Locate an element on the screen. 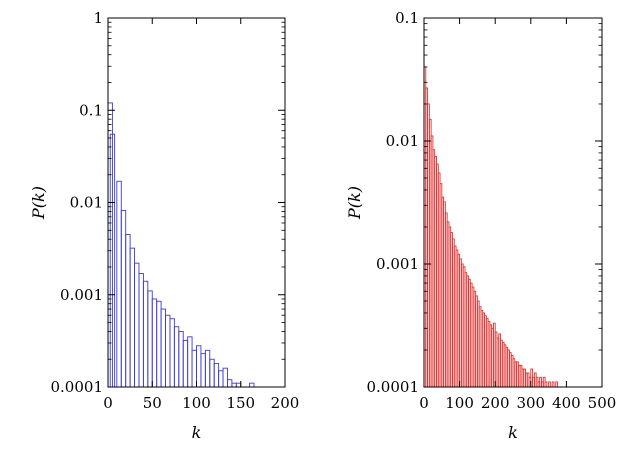 Image resolution: width=634 pixels, height=449 pixels. panel-2-y-tick-label: 0.001 is located at coordinates (397, 264).